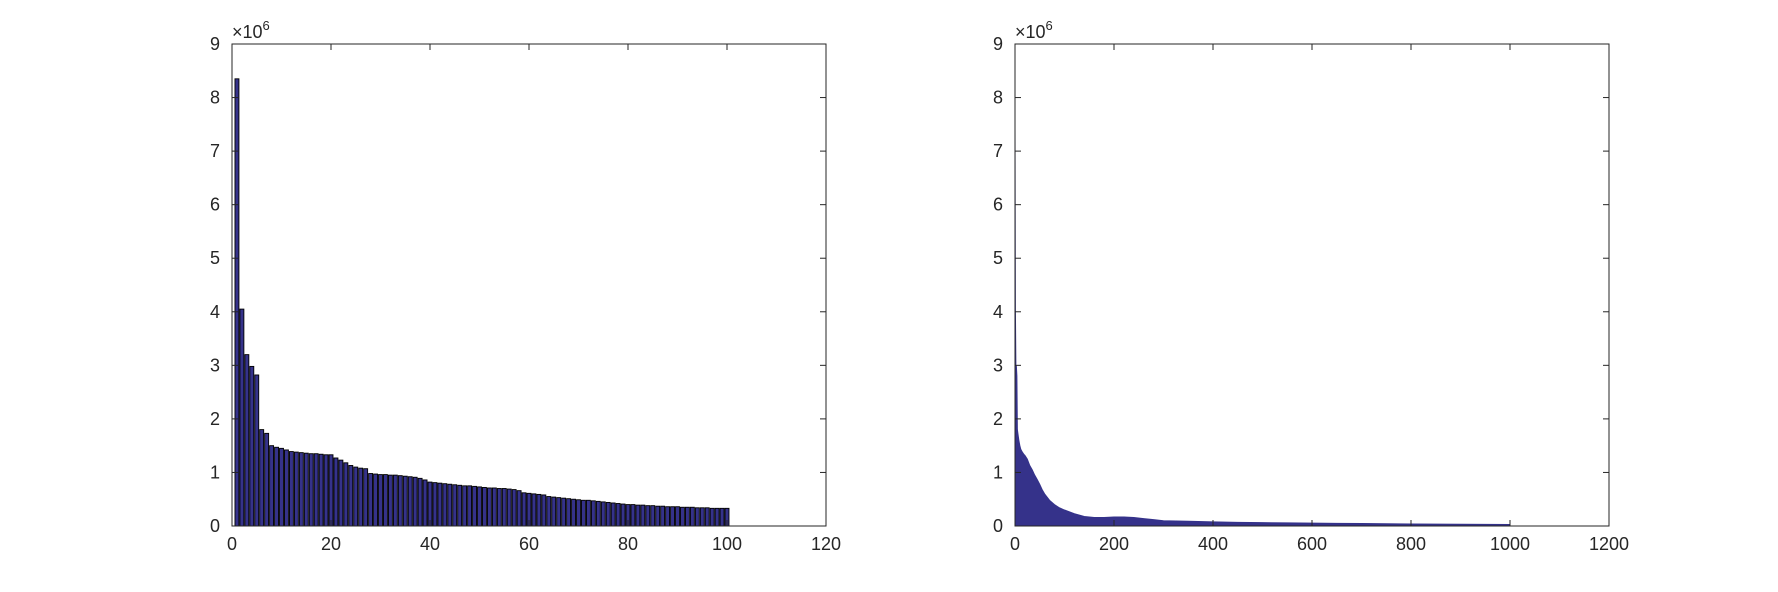 This screenshot has height=592, width=1778. What do you see at coordinates (1213, 544) in the screenshot?
I see `x-tick-label: 400` at bounding box center [1213, 544].